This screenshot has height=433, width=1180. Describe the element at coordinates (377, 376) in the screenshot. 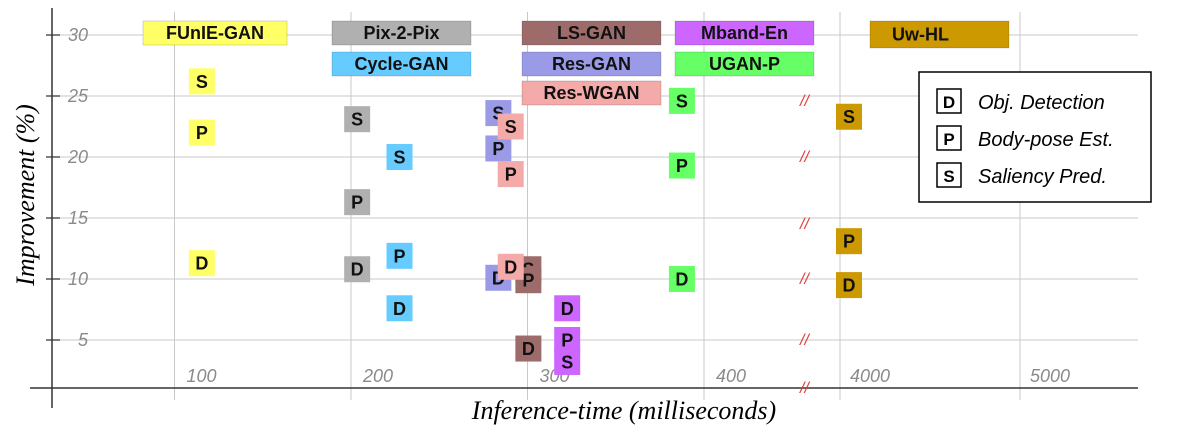

I see `x-tick-label: 200` at that location.